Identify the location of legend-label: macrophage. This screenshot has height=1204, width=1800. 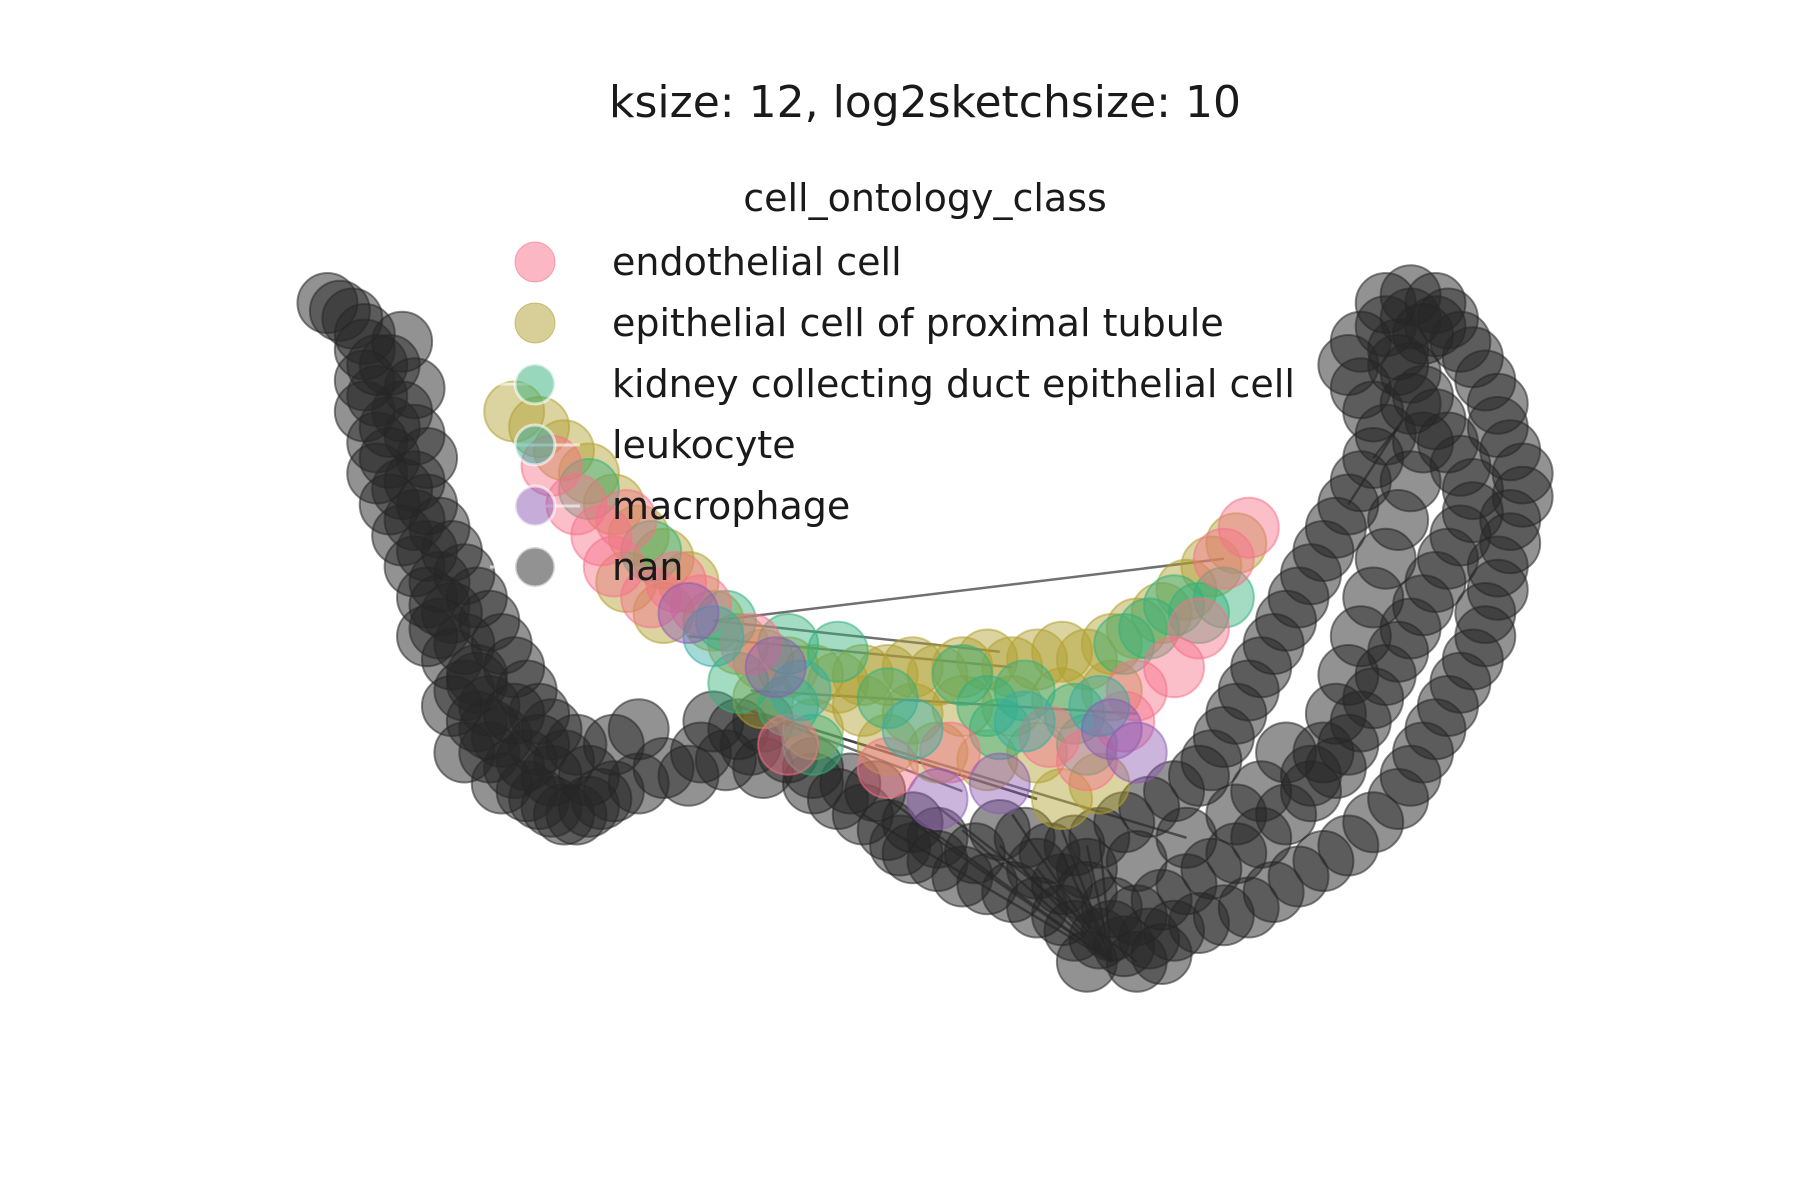
(731, 506).